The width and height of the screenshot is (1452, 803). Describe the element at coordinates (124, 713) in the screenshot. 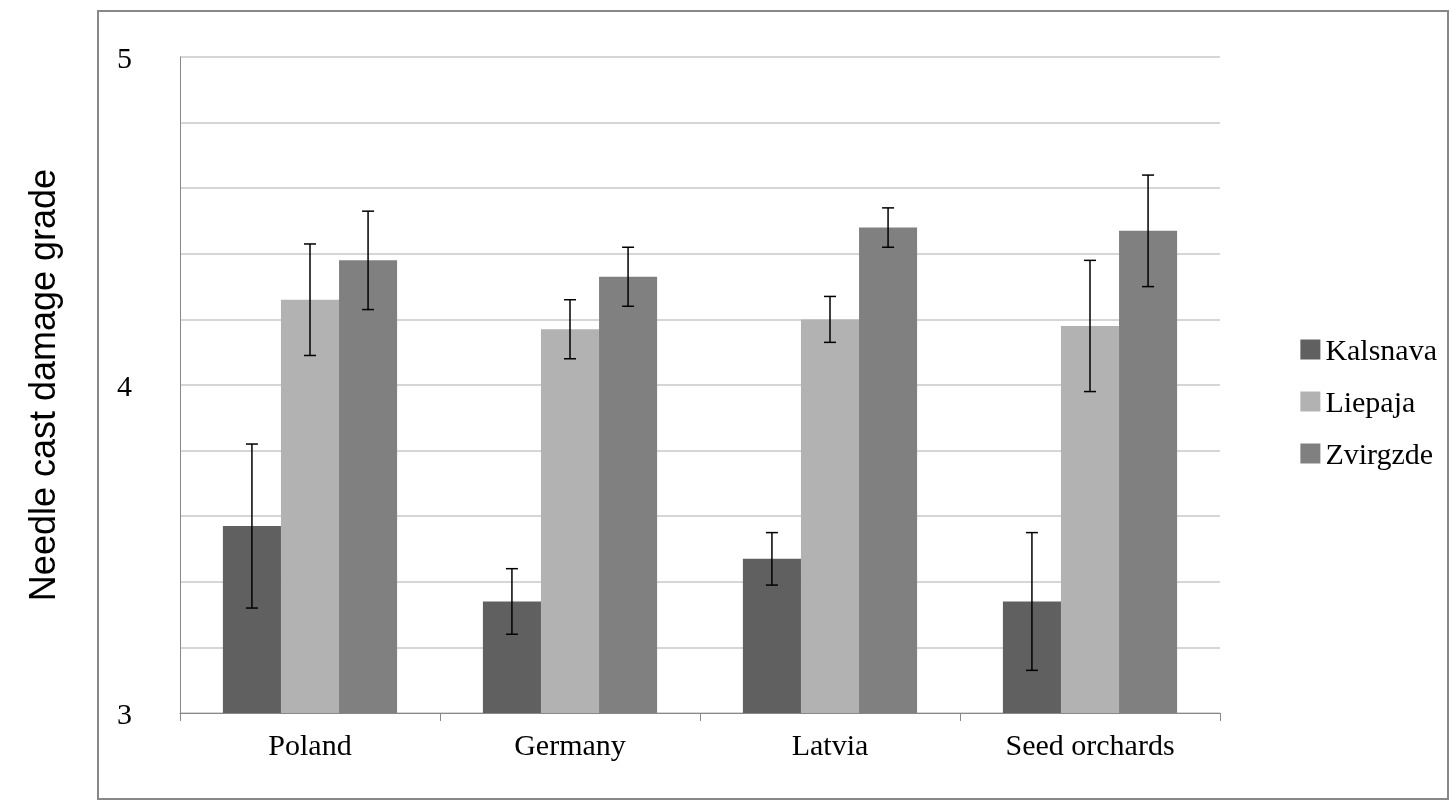

I see `y-tick-label: 3` at that location.